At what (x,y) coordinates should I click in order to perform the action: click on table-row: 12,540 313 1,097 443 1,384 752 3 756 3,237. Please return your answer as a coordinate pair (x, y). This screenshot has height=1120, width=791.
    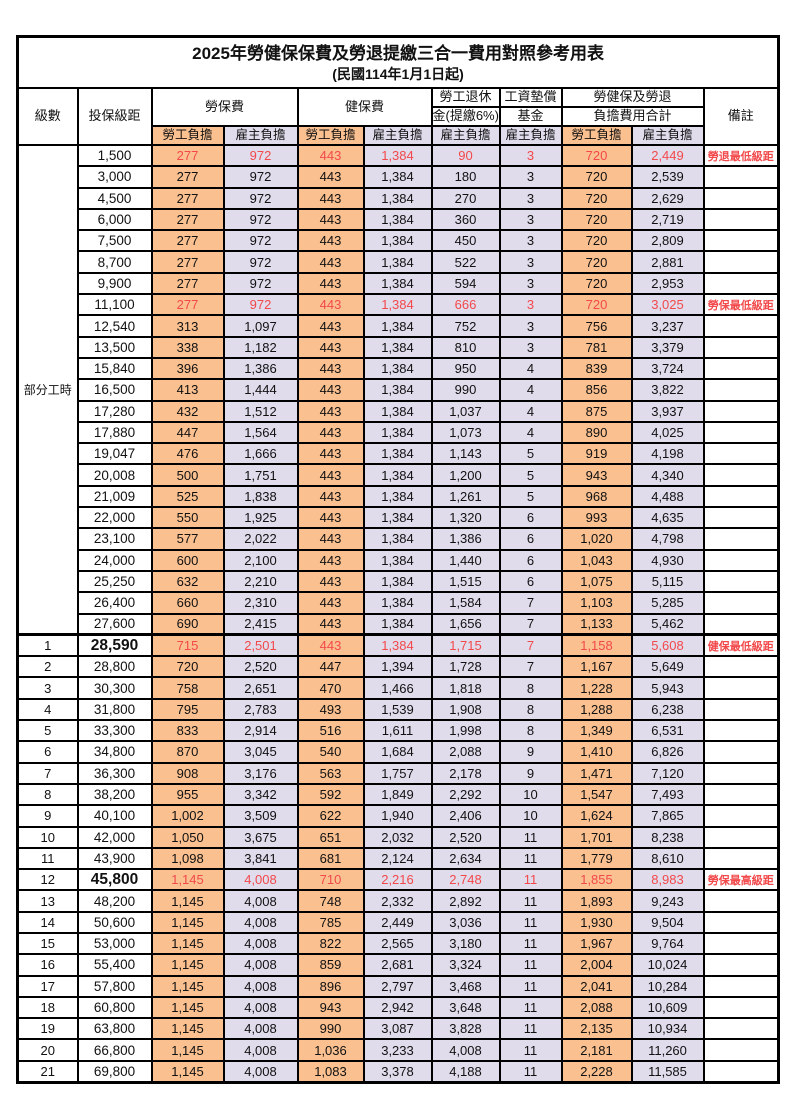
    Looking at the image, I should click on (399, 326).